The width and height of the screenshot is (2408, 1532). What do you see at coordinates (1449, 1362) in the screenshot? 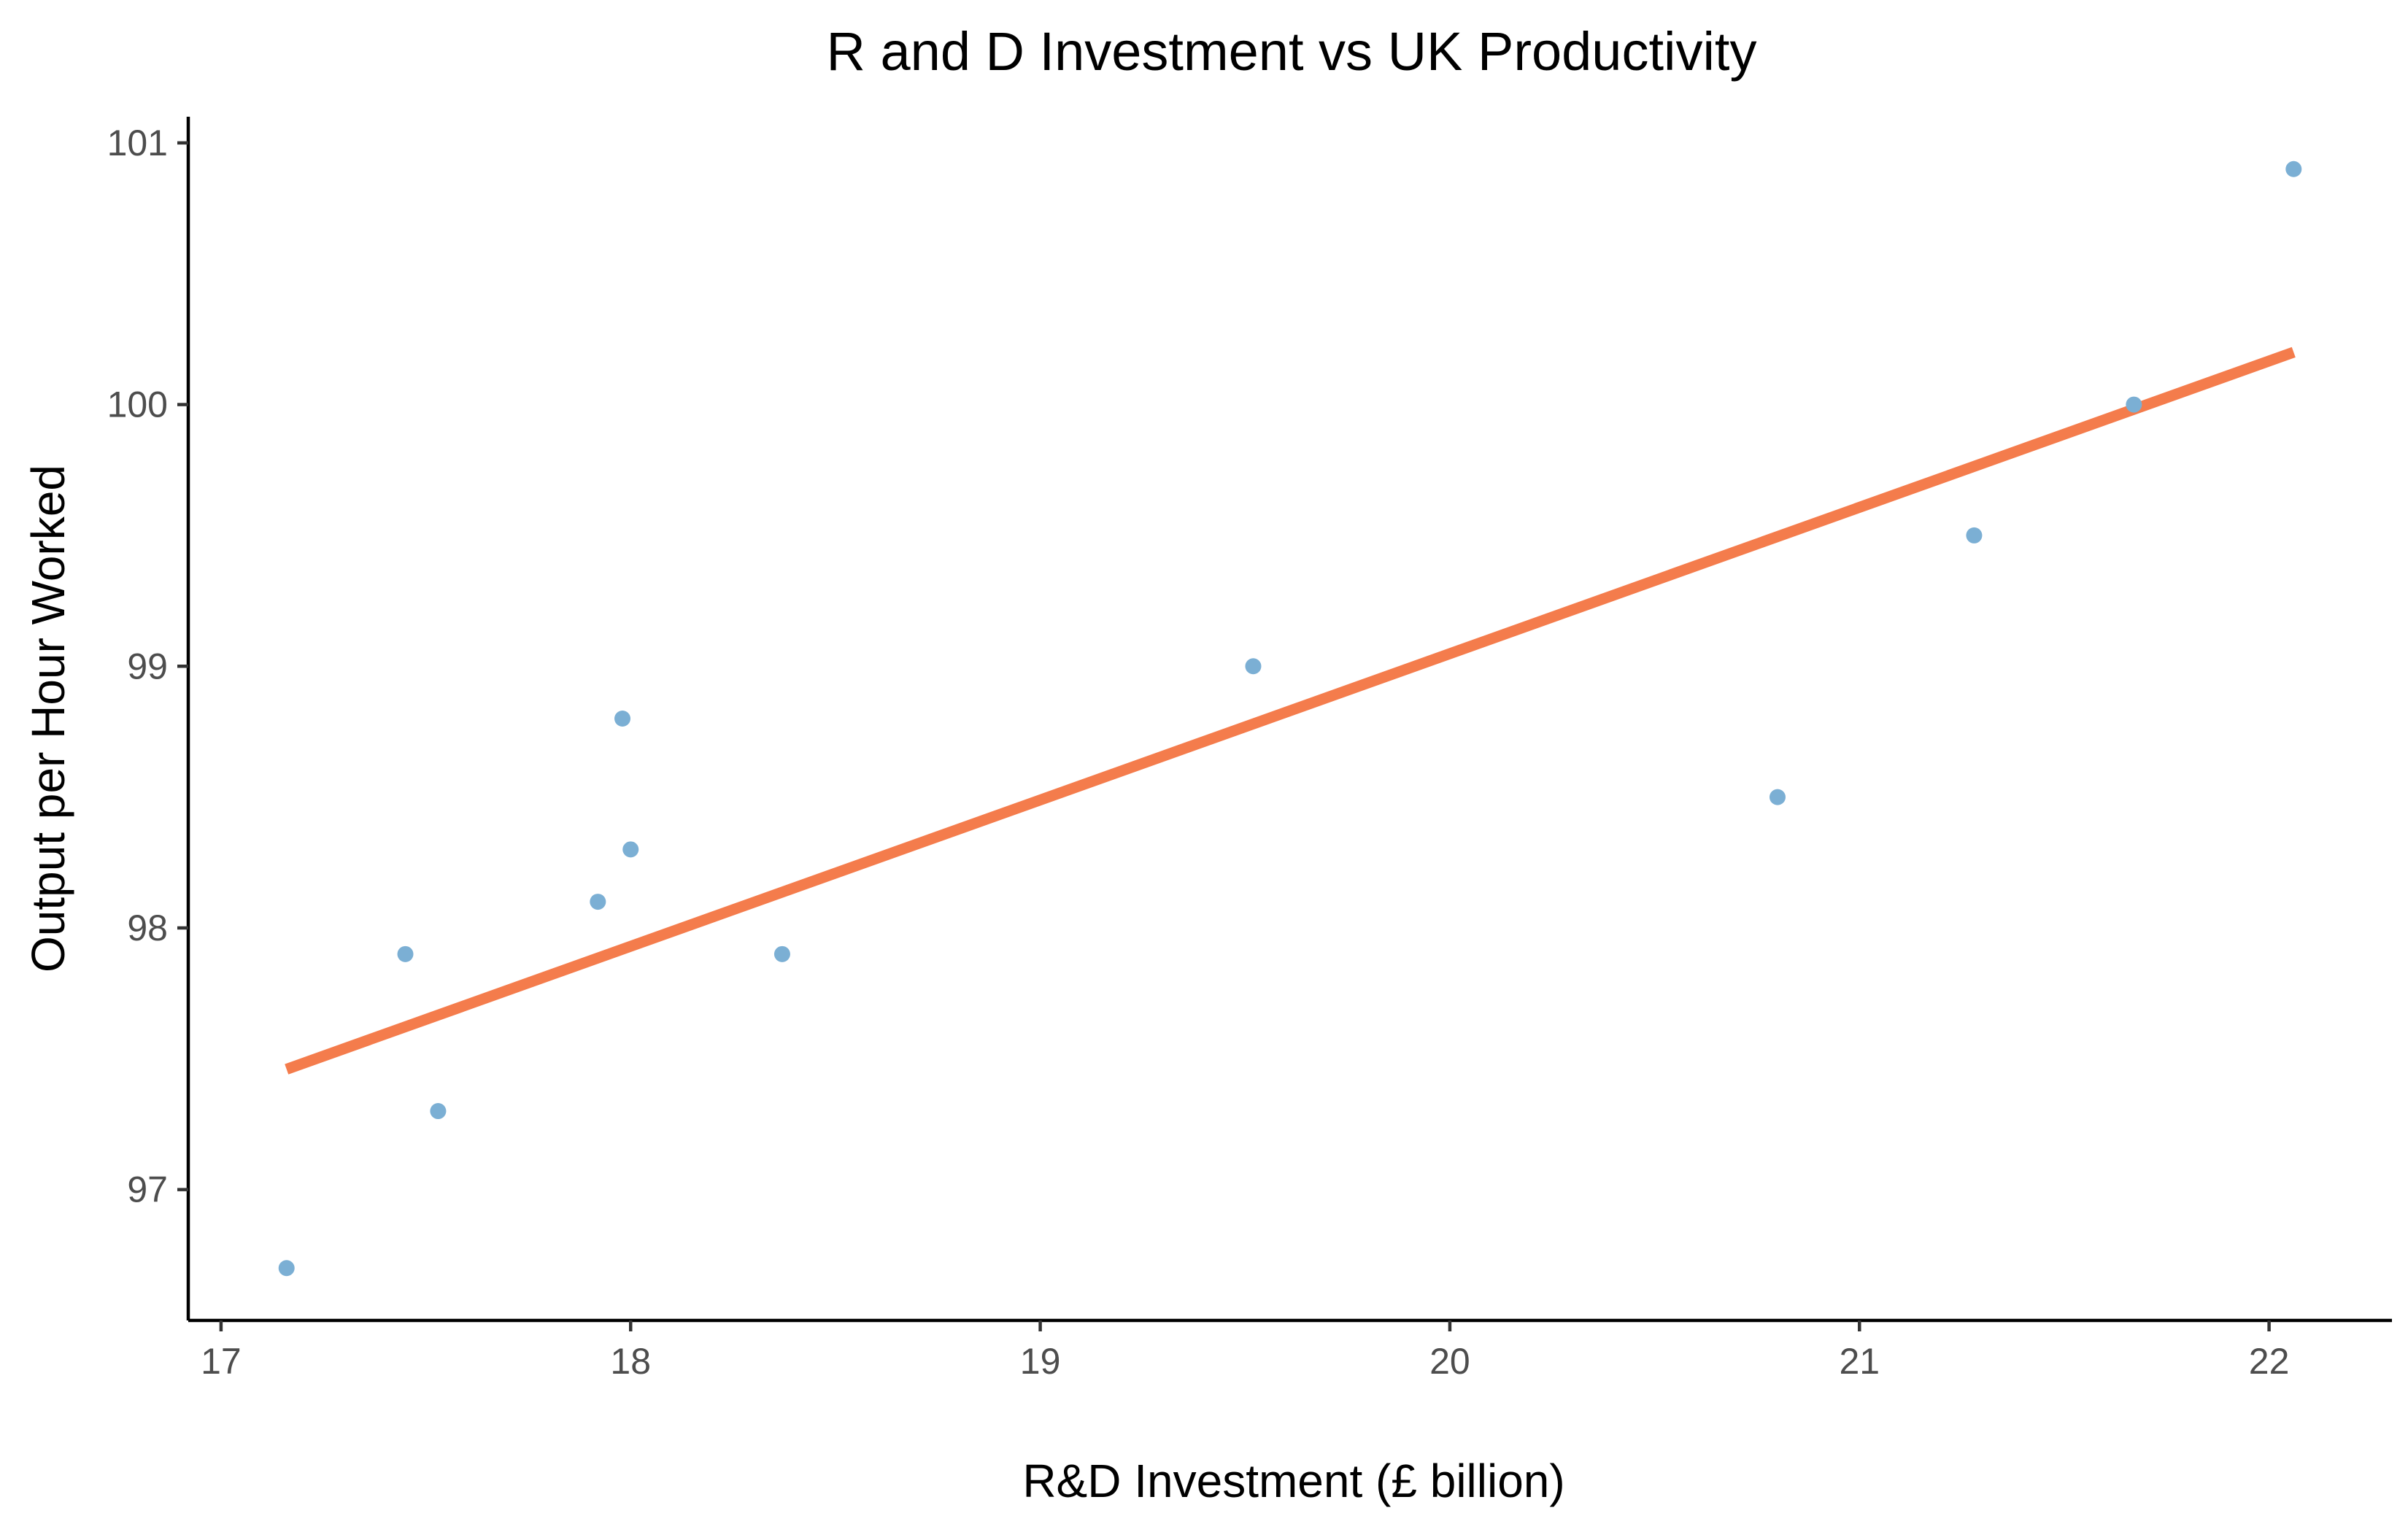
I see `x-tick-label: 20` at bounding box center [1449, 1362].